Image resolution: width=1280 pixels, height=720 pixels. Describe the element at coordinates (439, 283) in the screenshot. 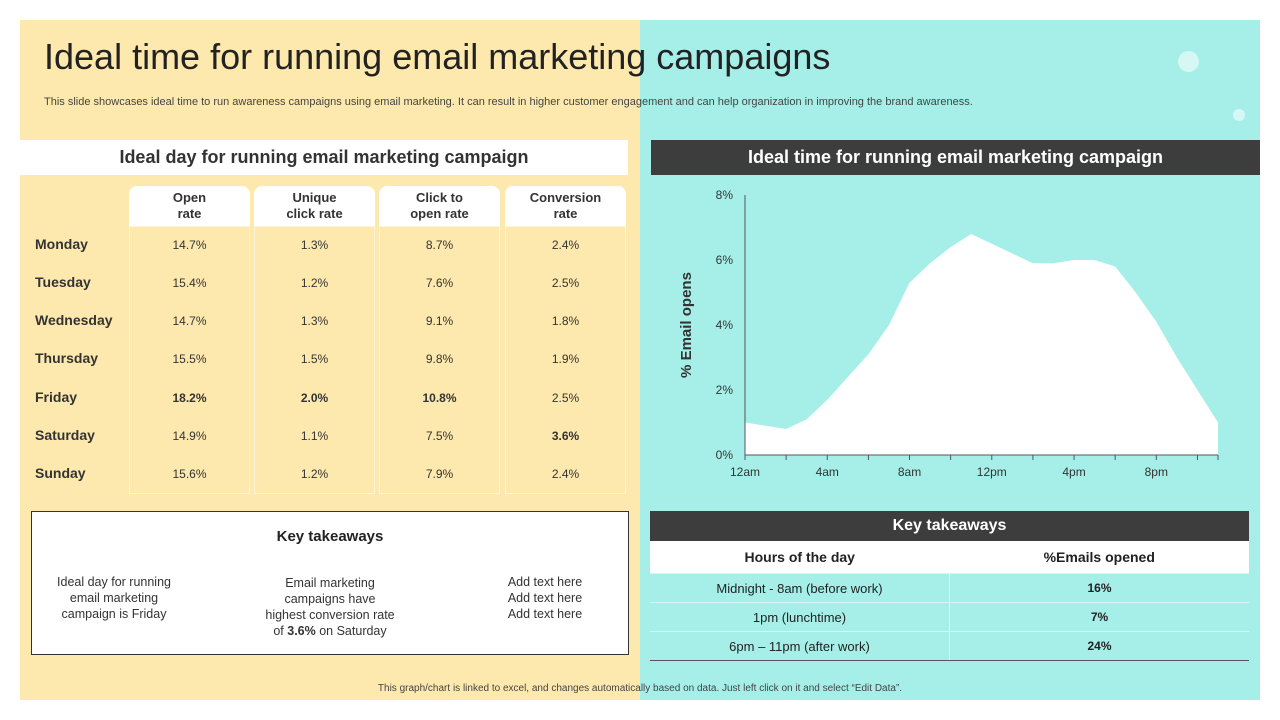

I see `day-table-cell: 7.6%` at that location.